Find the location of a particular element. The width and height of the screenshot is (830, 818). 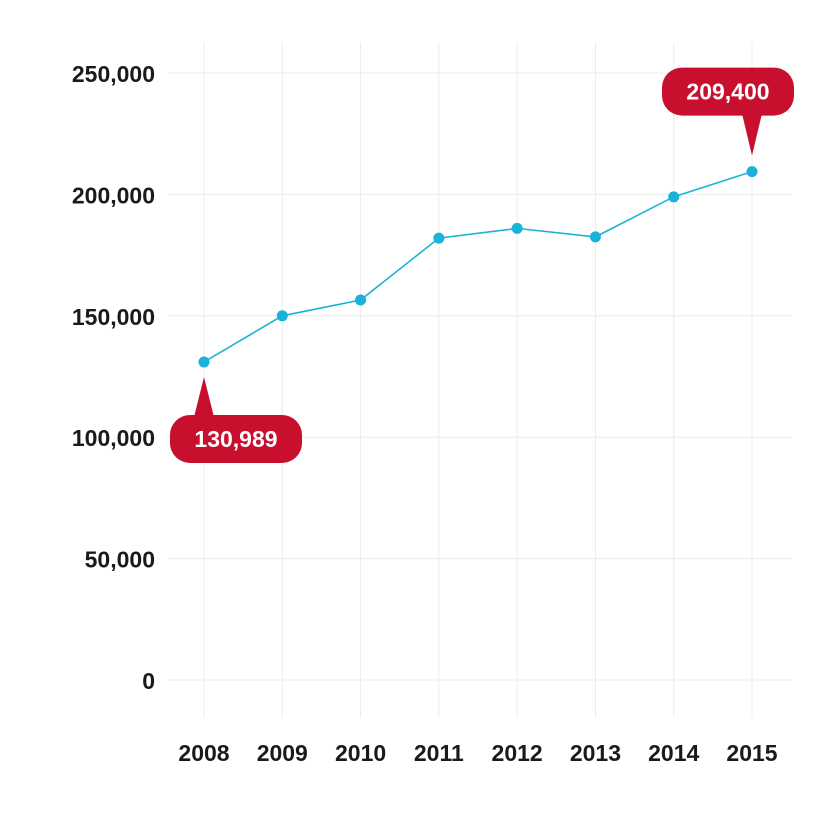

x-tick-label: 2010 is located at coordinates (360, 753).